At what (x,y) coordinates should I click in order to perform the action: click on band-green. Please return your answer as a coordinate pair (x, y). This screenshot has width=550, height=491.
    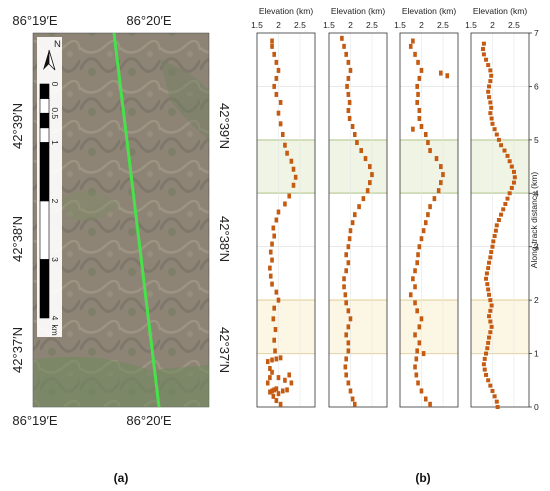
    Looking at the image, I should click on (358, 166).